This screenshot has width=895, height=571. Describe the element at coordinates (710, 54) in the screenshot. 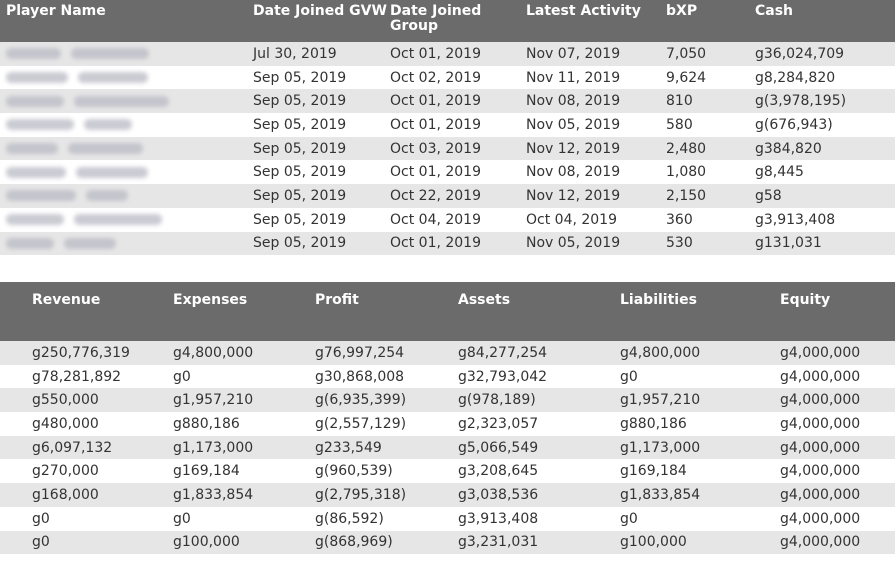

I see `bxp-cell: 7,050` at that location.